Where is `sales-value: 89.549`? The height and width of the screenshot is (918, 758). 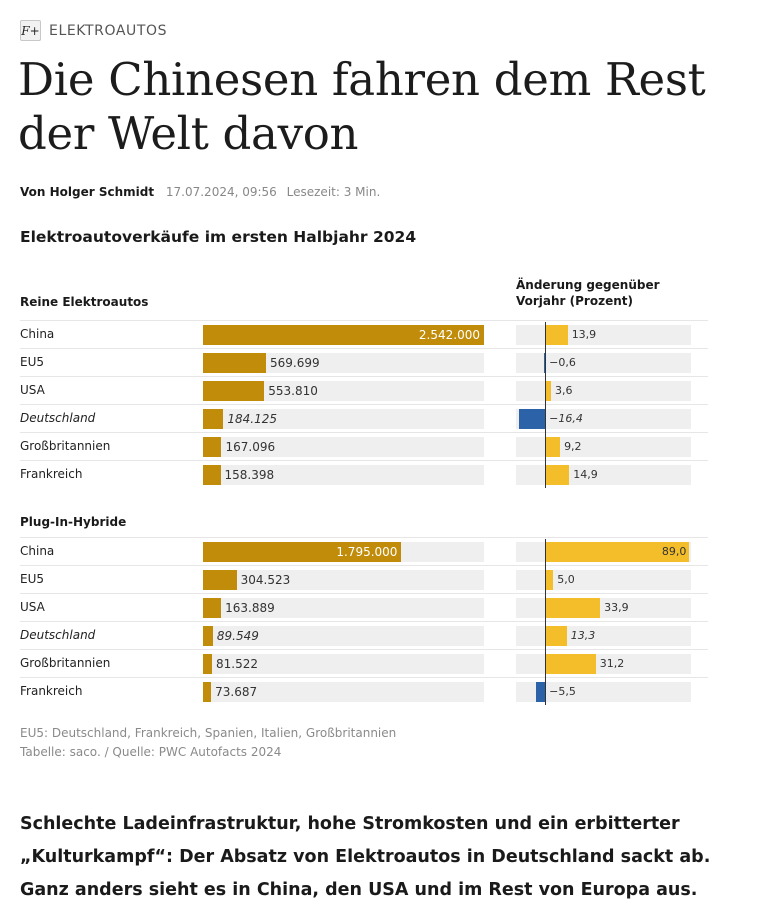
sales-value: 89.549 is located at coordinates (237, 636).